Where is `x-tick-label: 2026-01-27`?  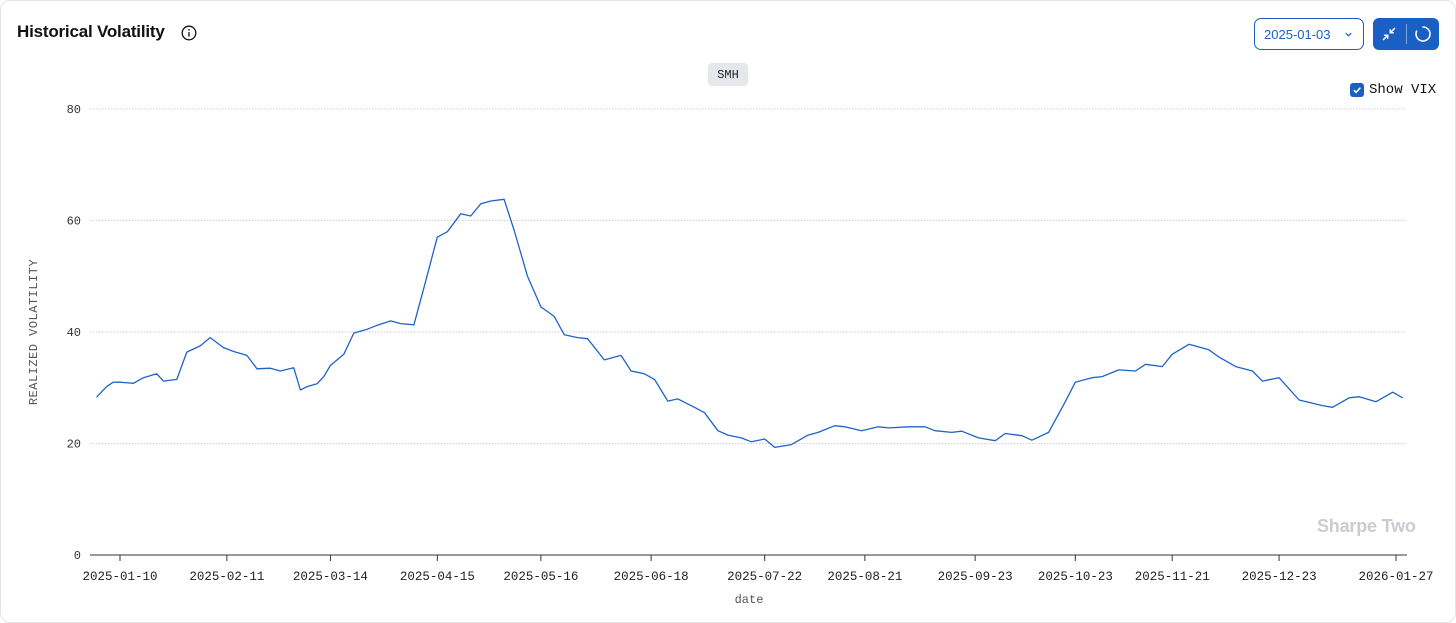 x-tick-label: 2026-01-27 is located at coordinates (1395, 577).